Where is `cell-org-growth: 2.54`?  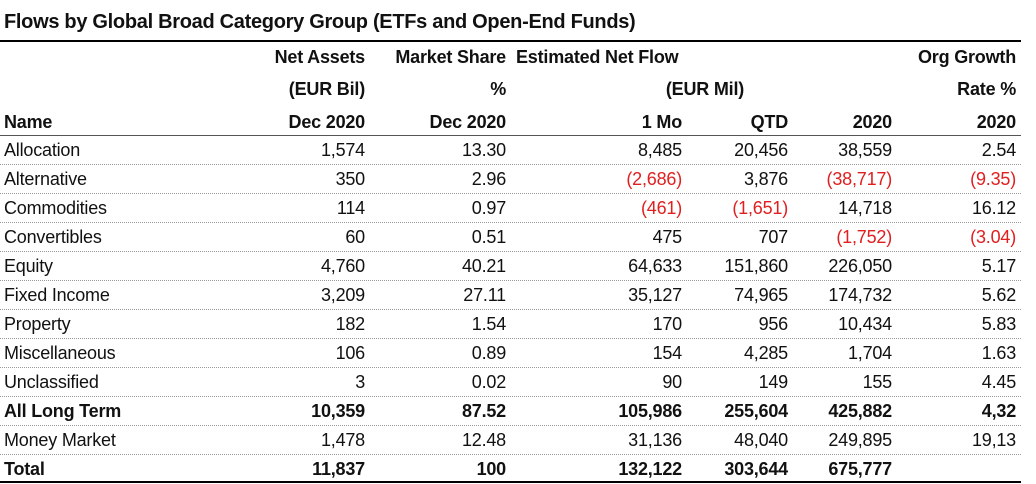 cell-org-growth: 2.54 is located at coordinates (998, 150).